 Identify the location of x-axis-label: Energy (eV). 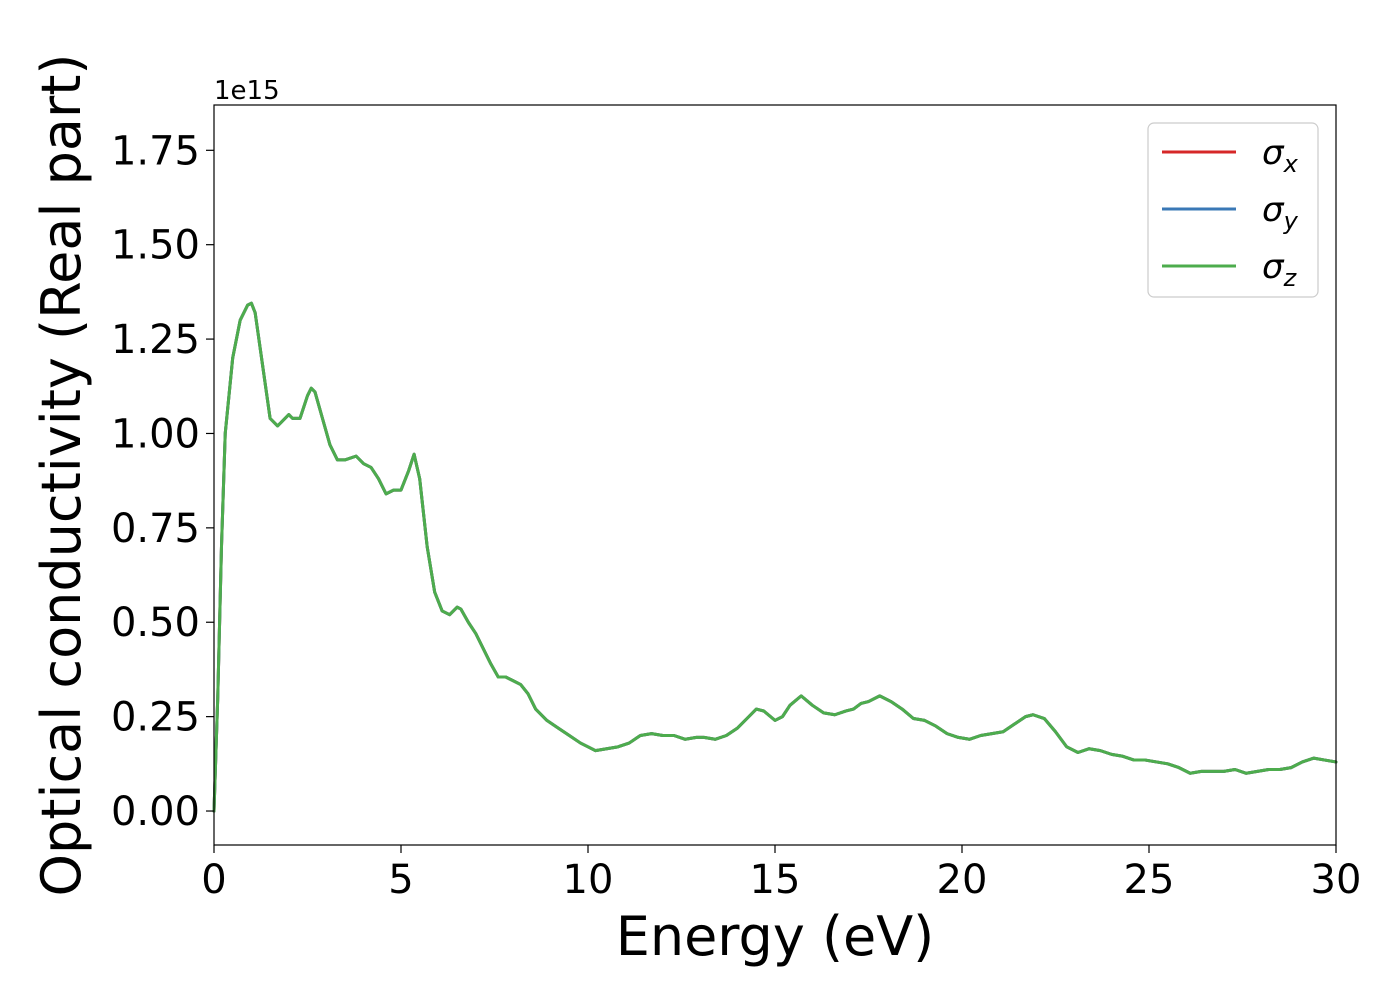
(775, 936).